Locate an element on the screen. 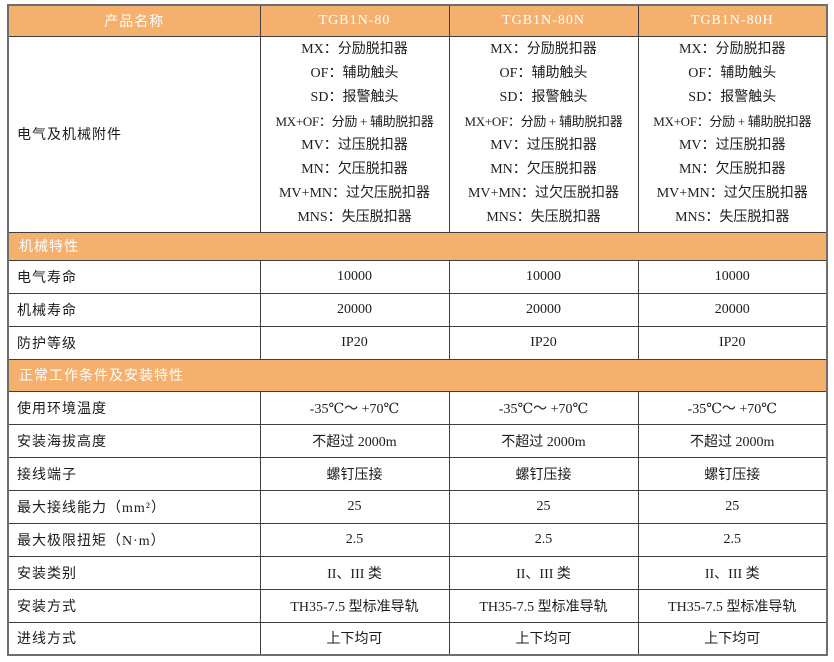 The height and width of the screenshot is (662, 834). section-title: 正常工作条件及安装特性 is located at coordinates (417, 375).